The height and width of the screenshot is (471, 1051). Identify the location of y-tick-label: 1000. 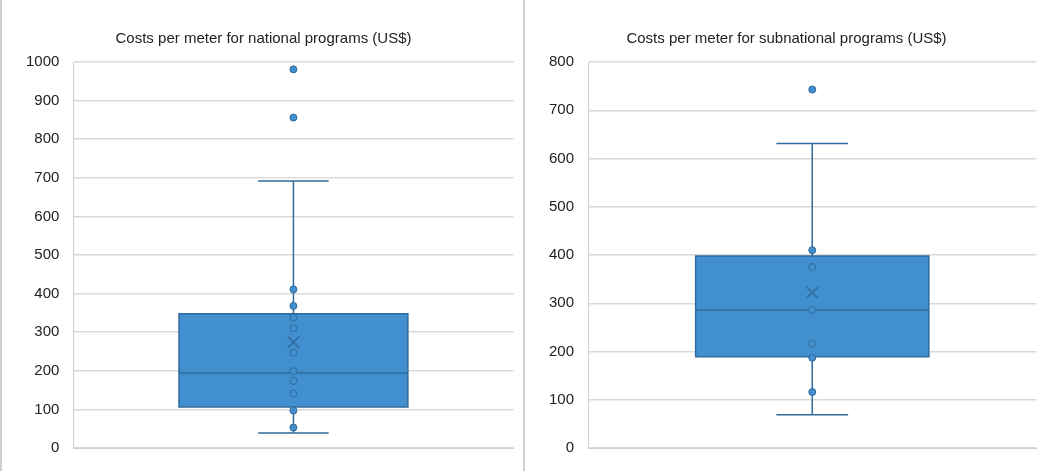
(42, 61).